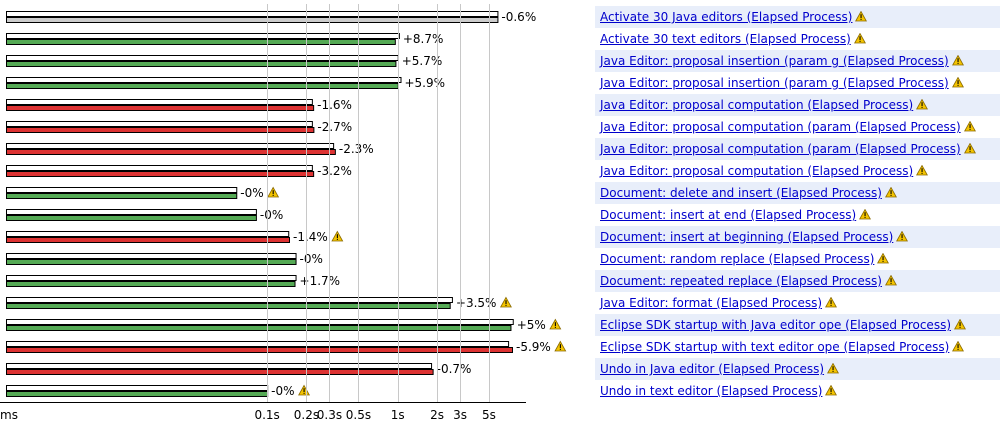  I want to click on delta-label: -2.7%, so click(334, 127).